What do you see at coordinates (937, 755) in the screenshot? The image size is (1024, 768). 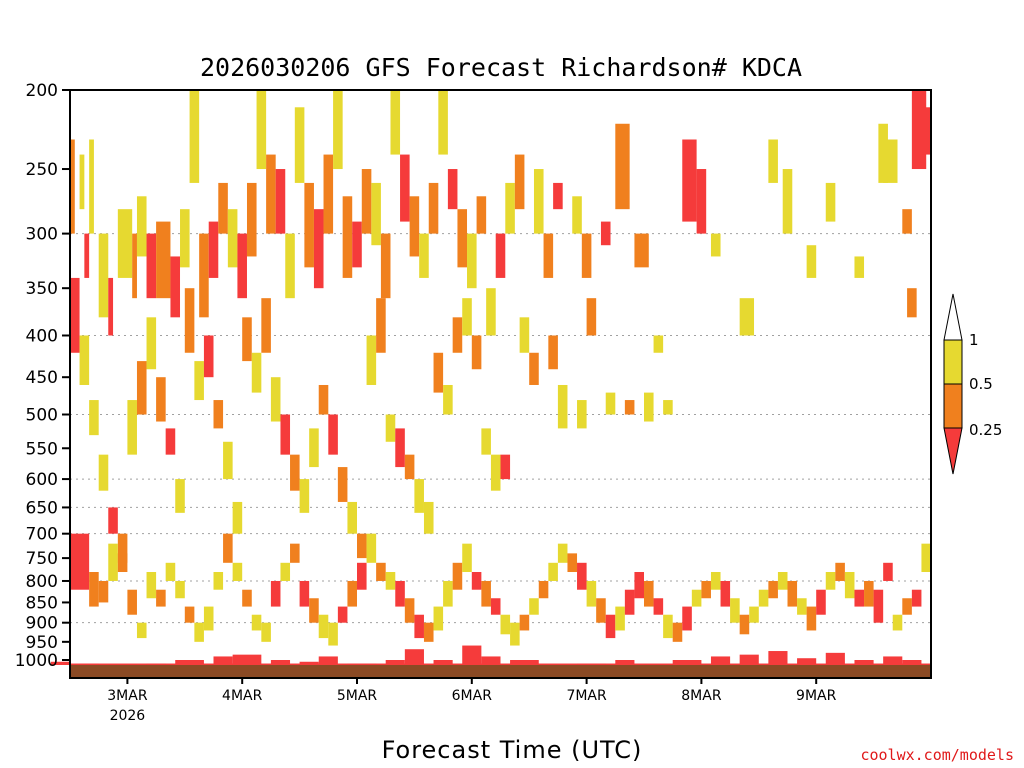 I see `credit-link: coolwx.com/models` at bounding box center [937, 755].